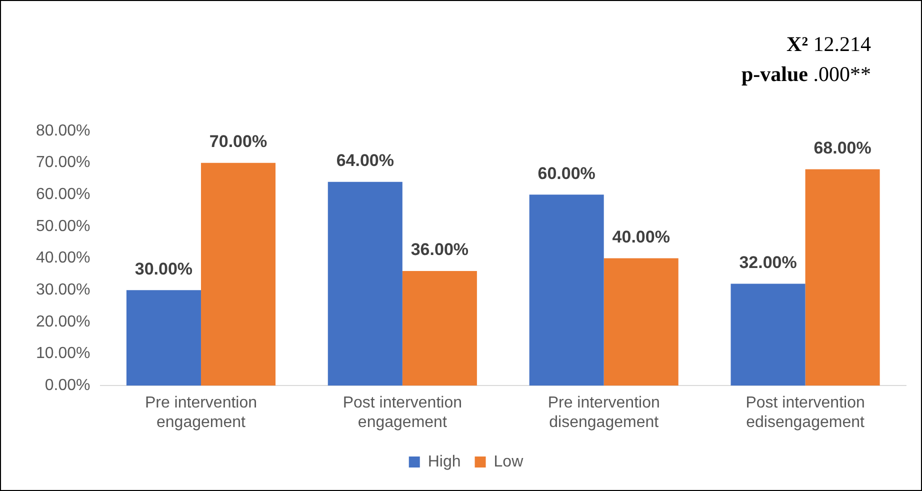  I want to click on text: X² 12.214, so click(828, 44).